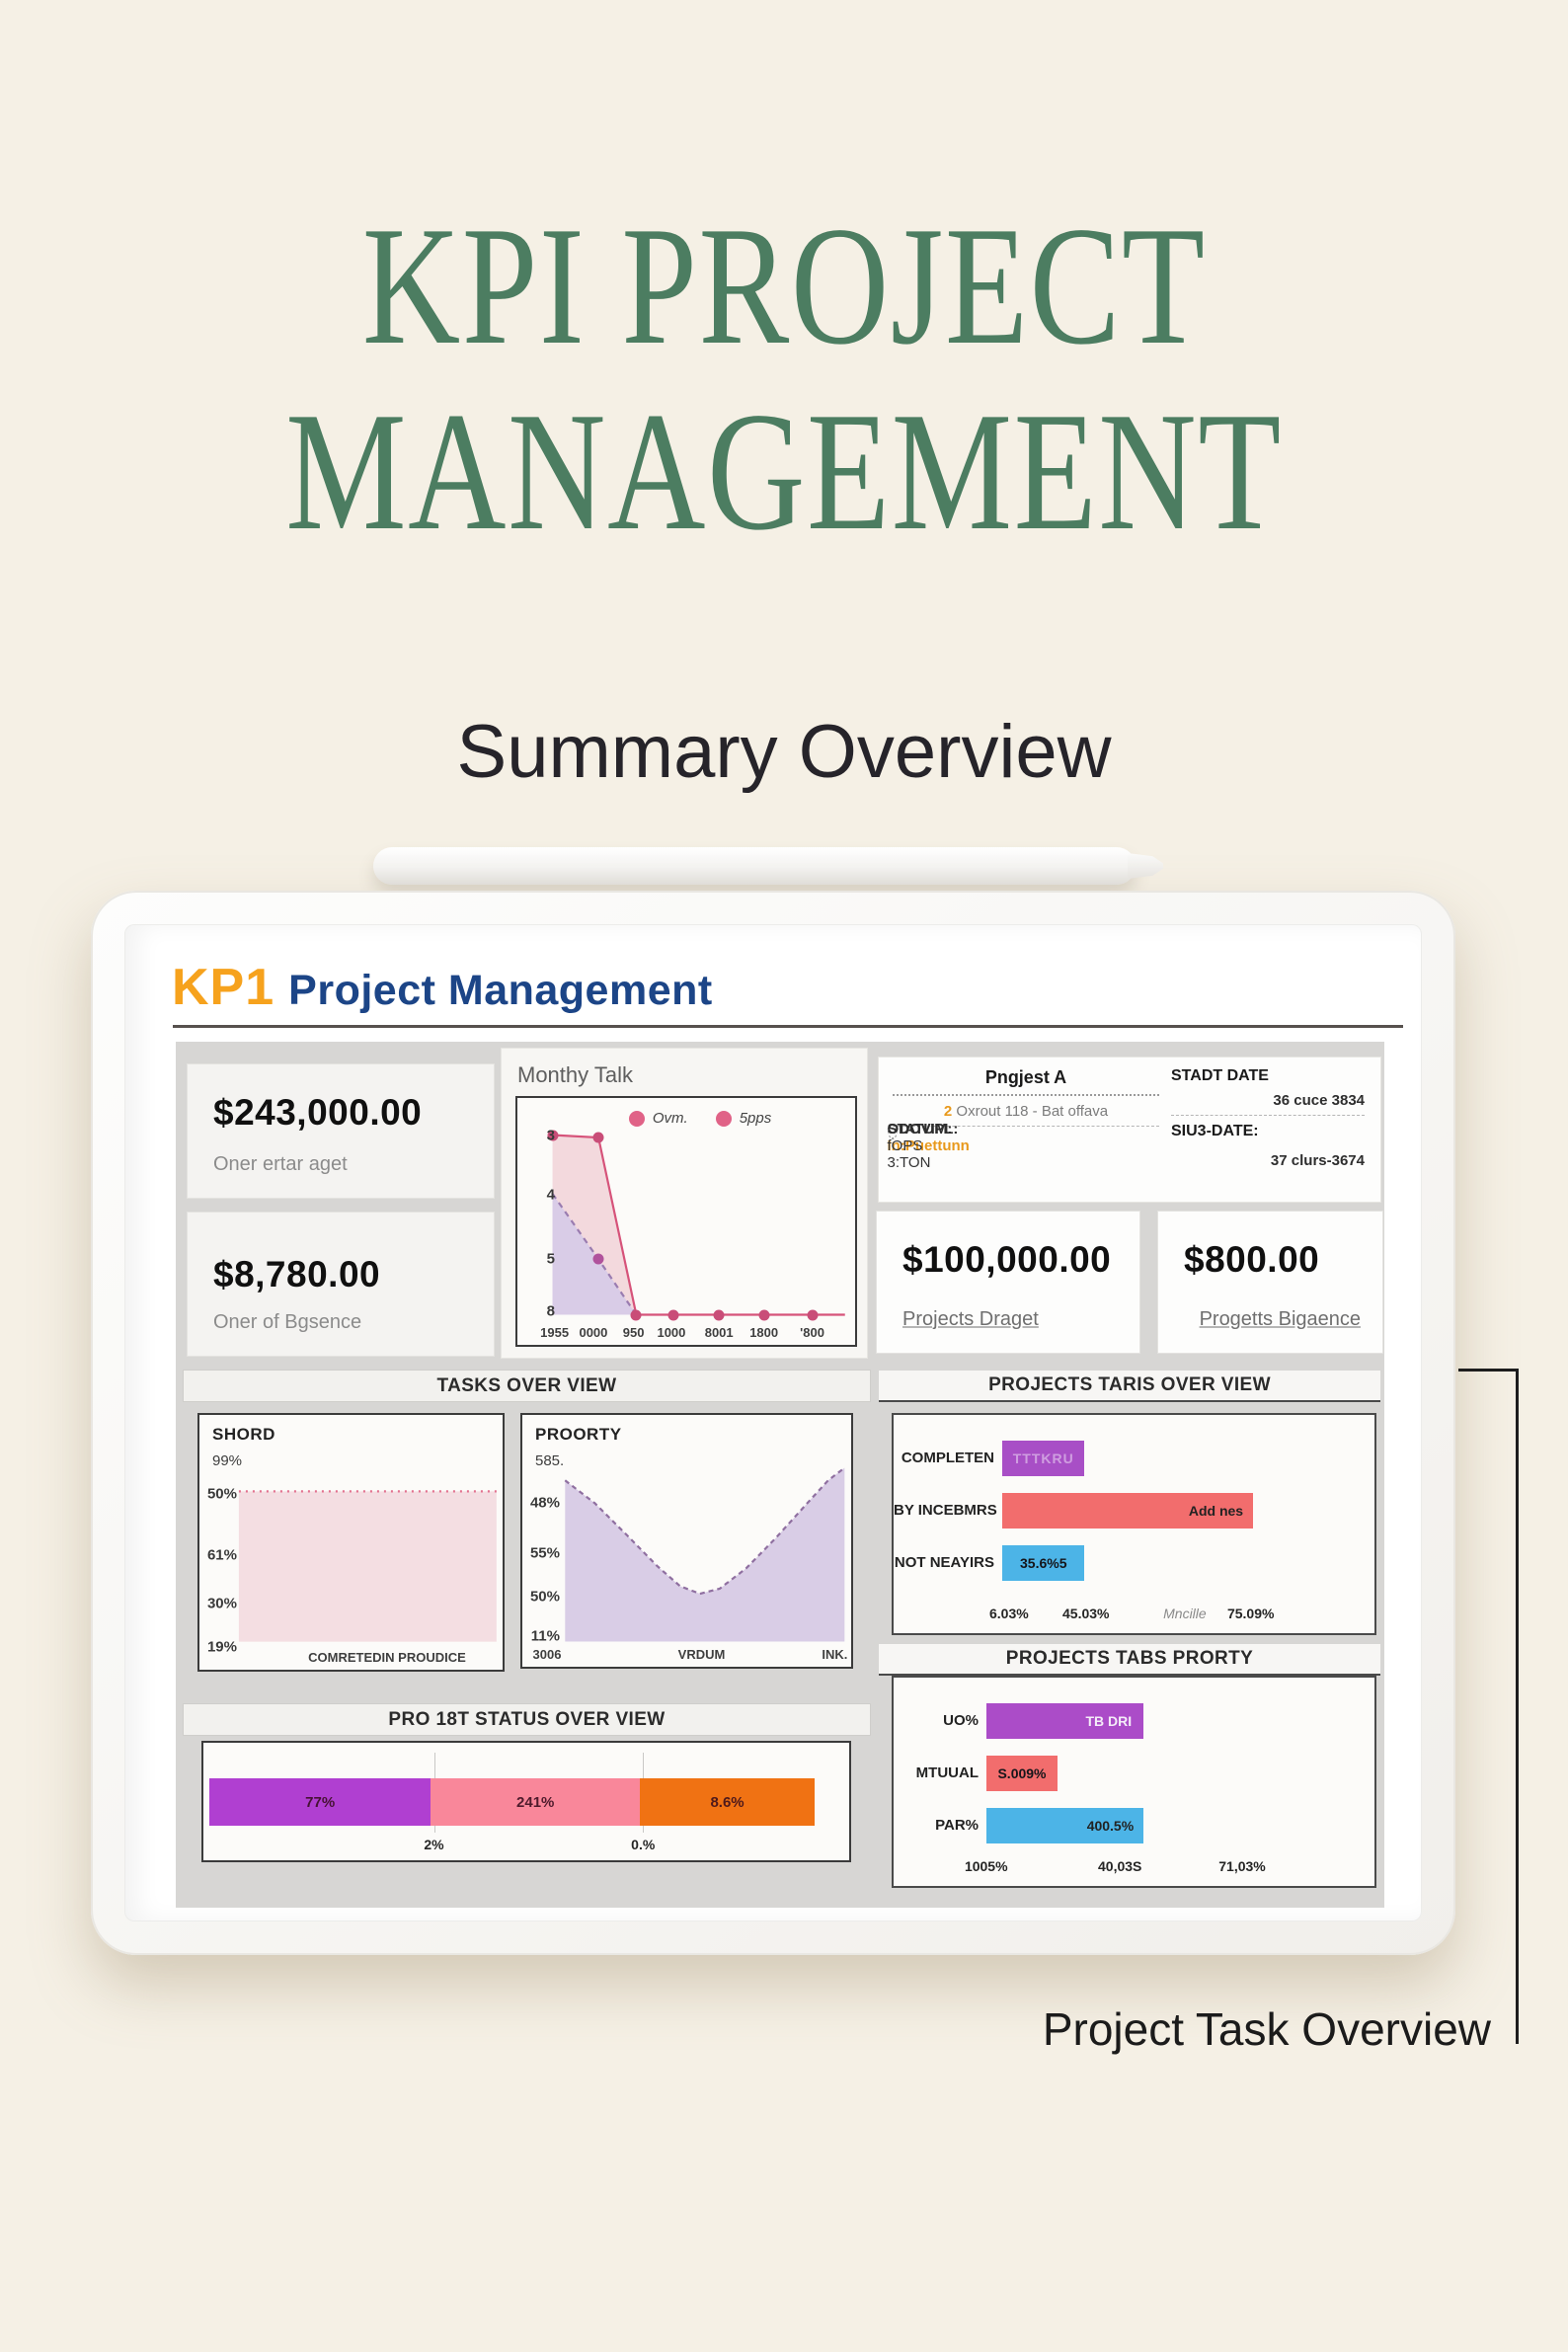 The width and height of the screenshot is (1568, 2352). What do you see at coordinates (341, 1131) in the screenshot?
I see `kpi-card-target: $243,000.00 Oner ertar aget` at bounding box center [341, 1131].